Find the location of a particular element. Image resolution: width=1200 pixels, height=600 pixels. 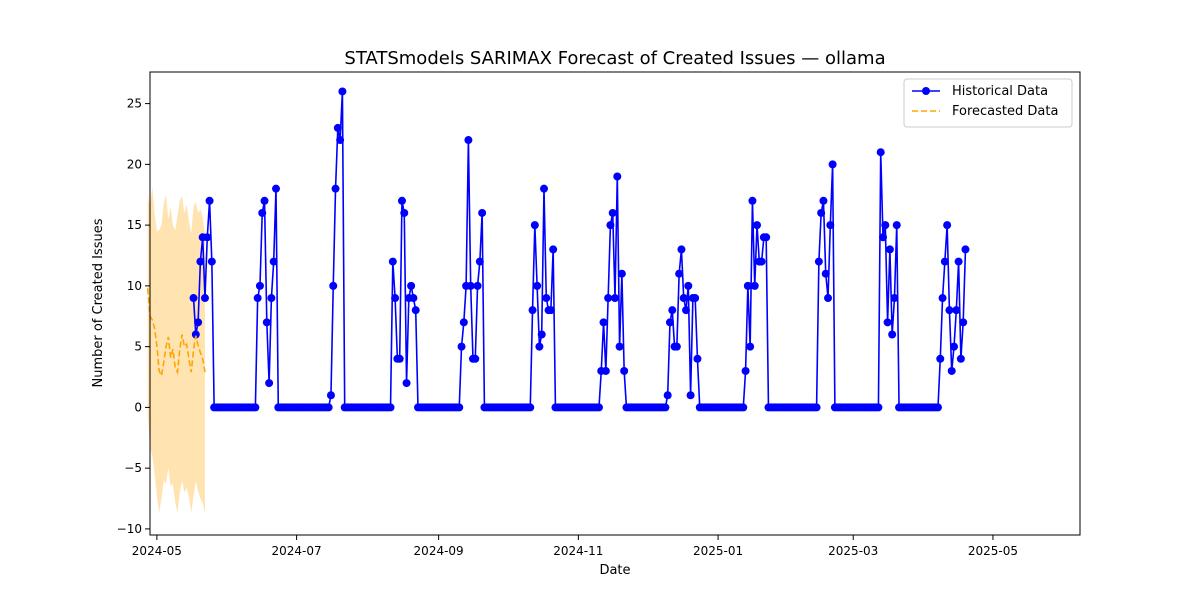

confidence-interval-layer is located at coordinates (176, 350).